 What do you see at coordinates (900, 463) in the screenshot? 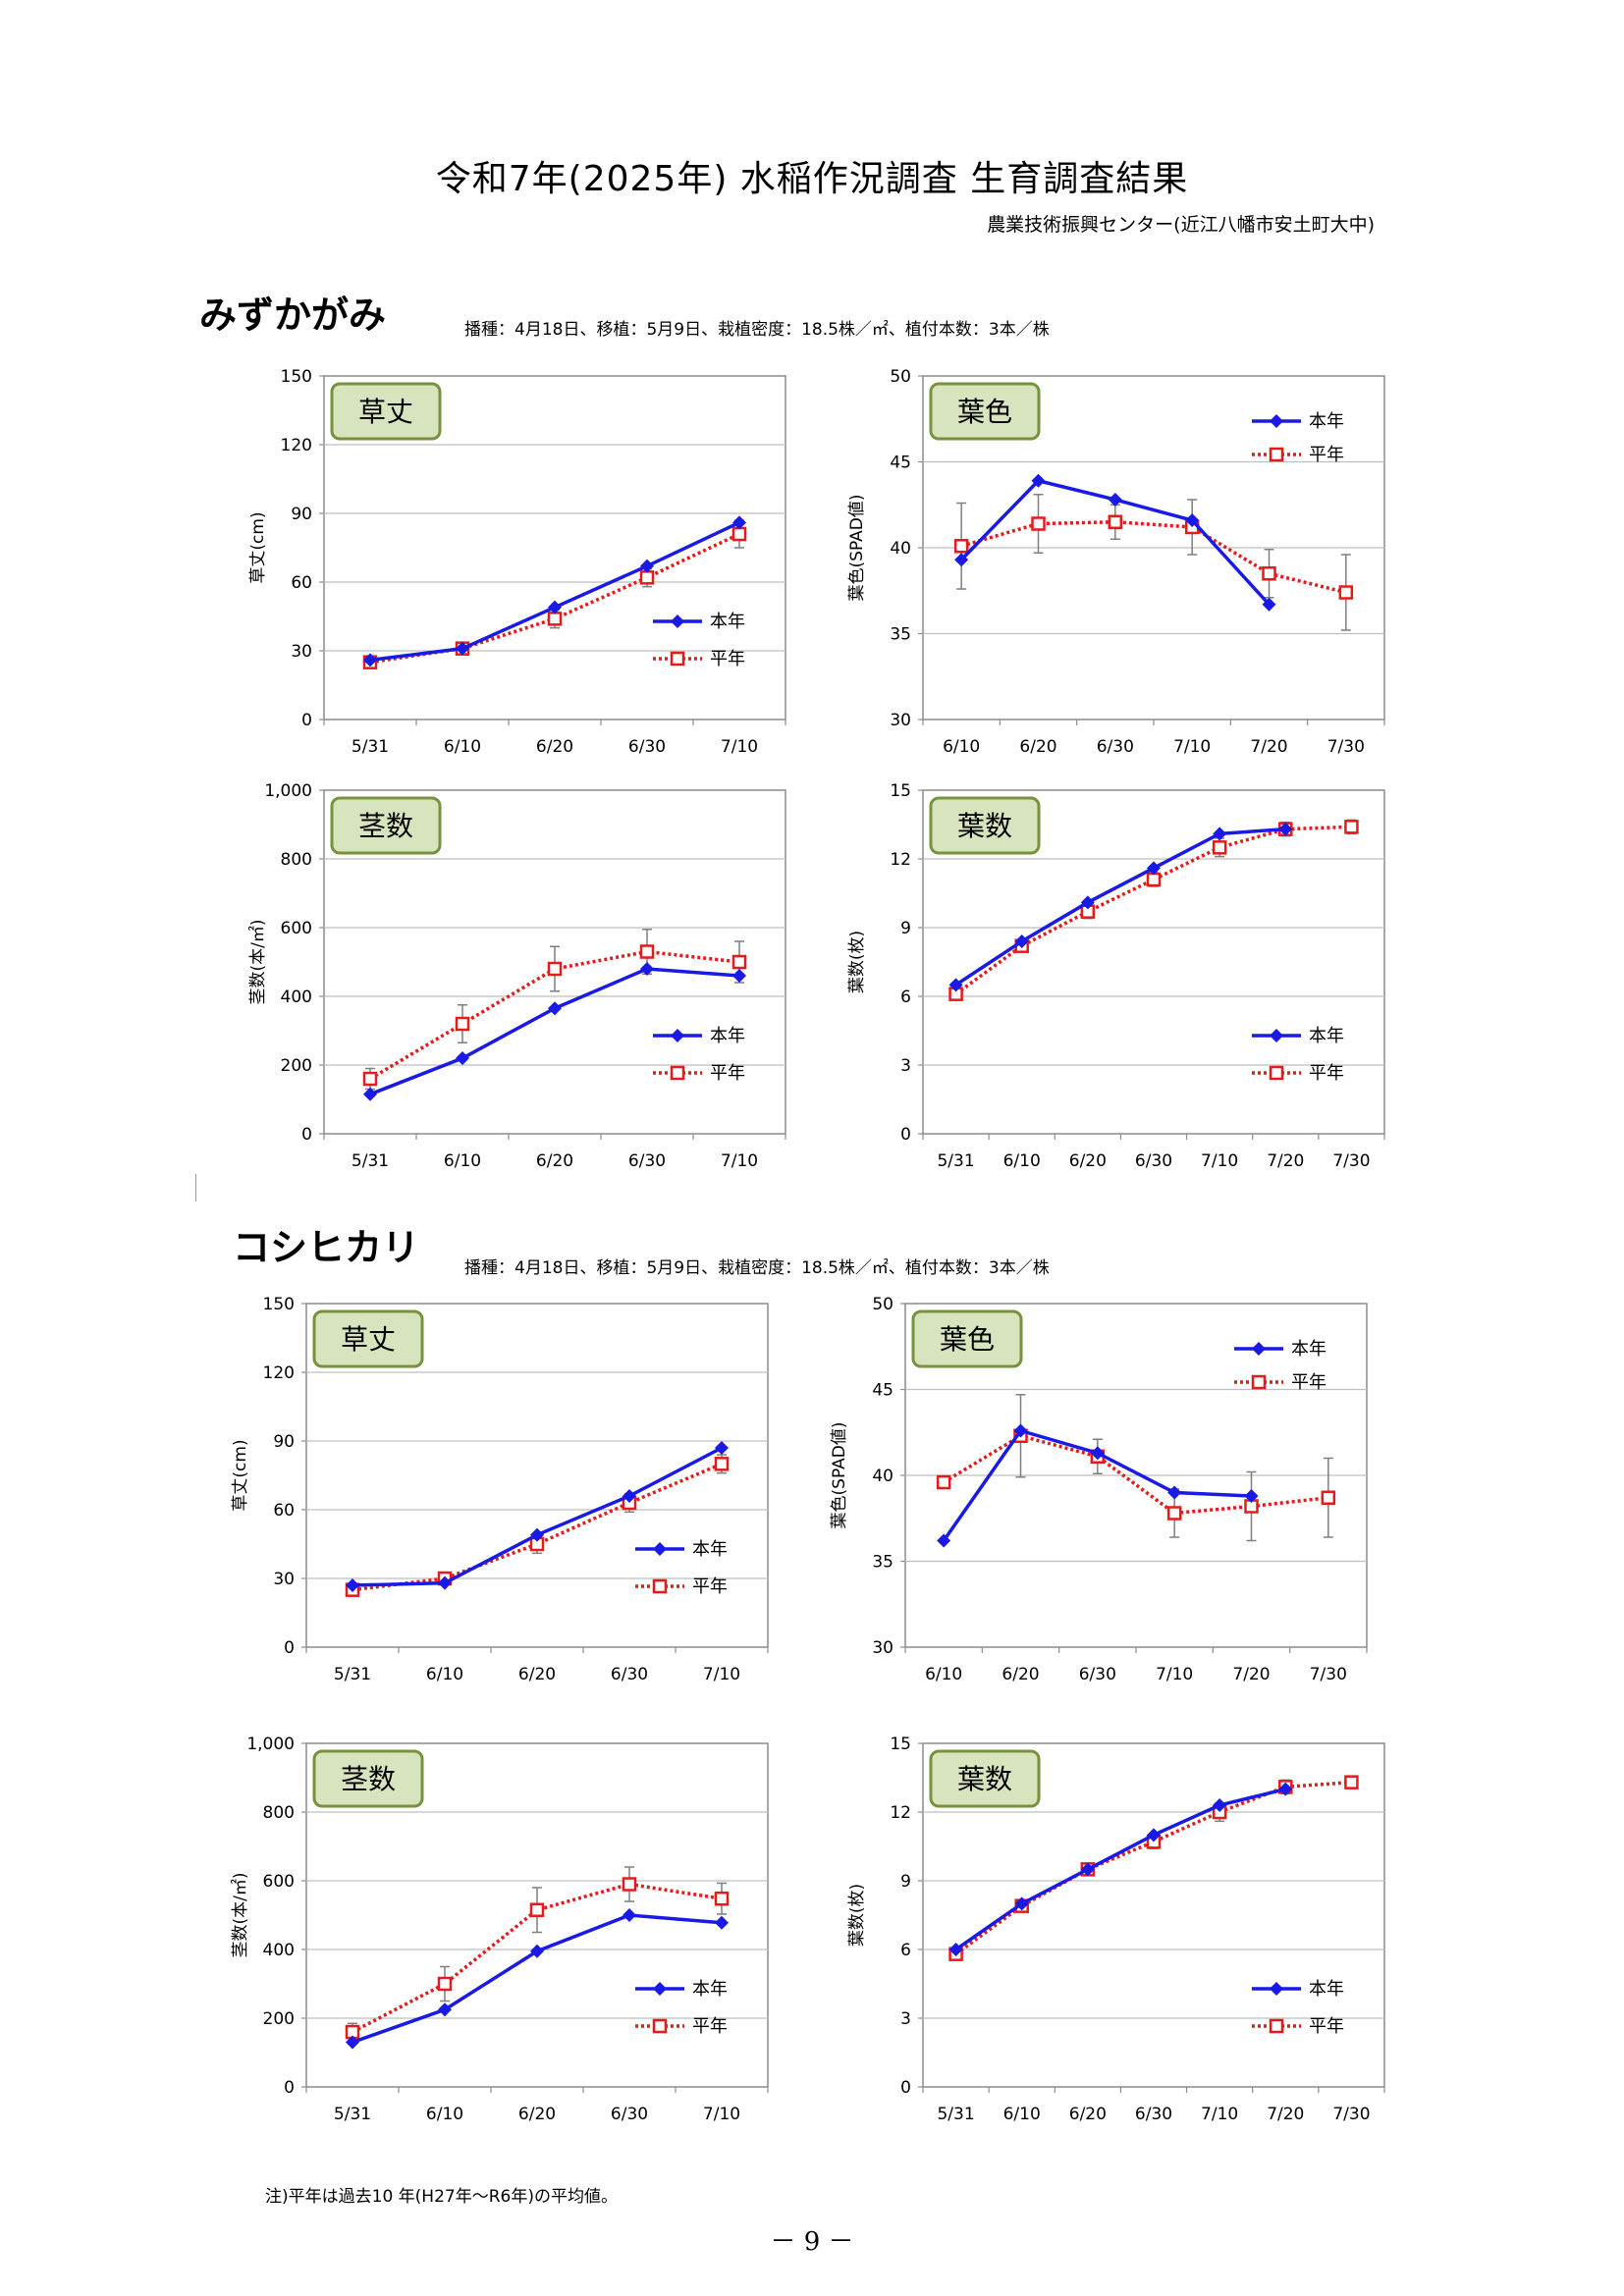
I see `y-tick-label: 45` at bounding box center [900, 463].